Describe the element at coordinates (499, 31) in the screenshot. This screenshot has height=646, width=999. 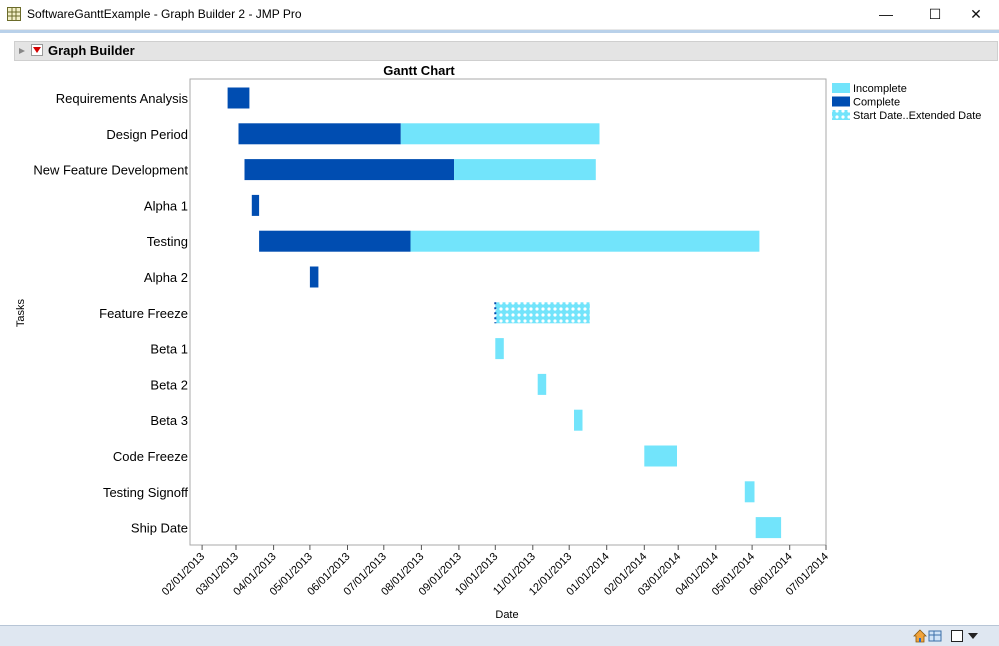
I see `title-accent-bar` at that location.